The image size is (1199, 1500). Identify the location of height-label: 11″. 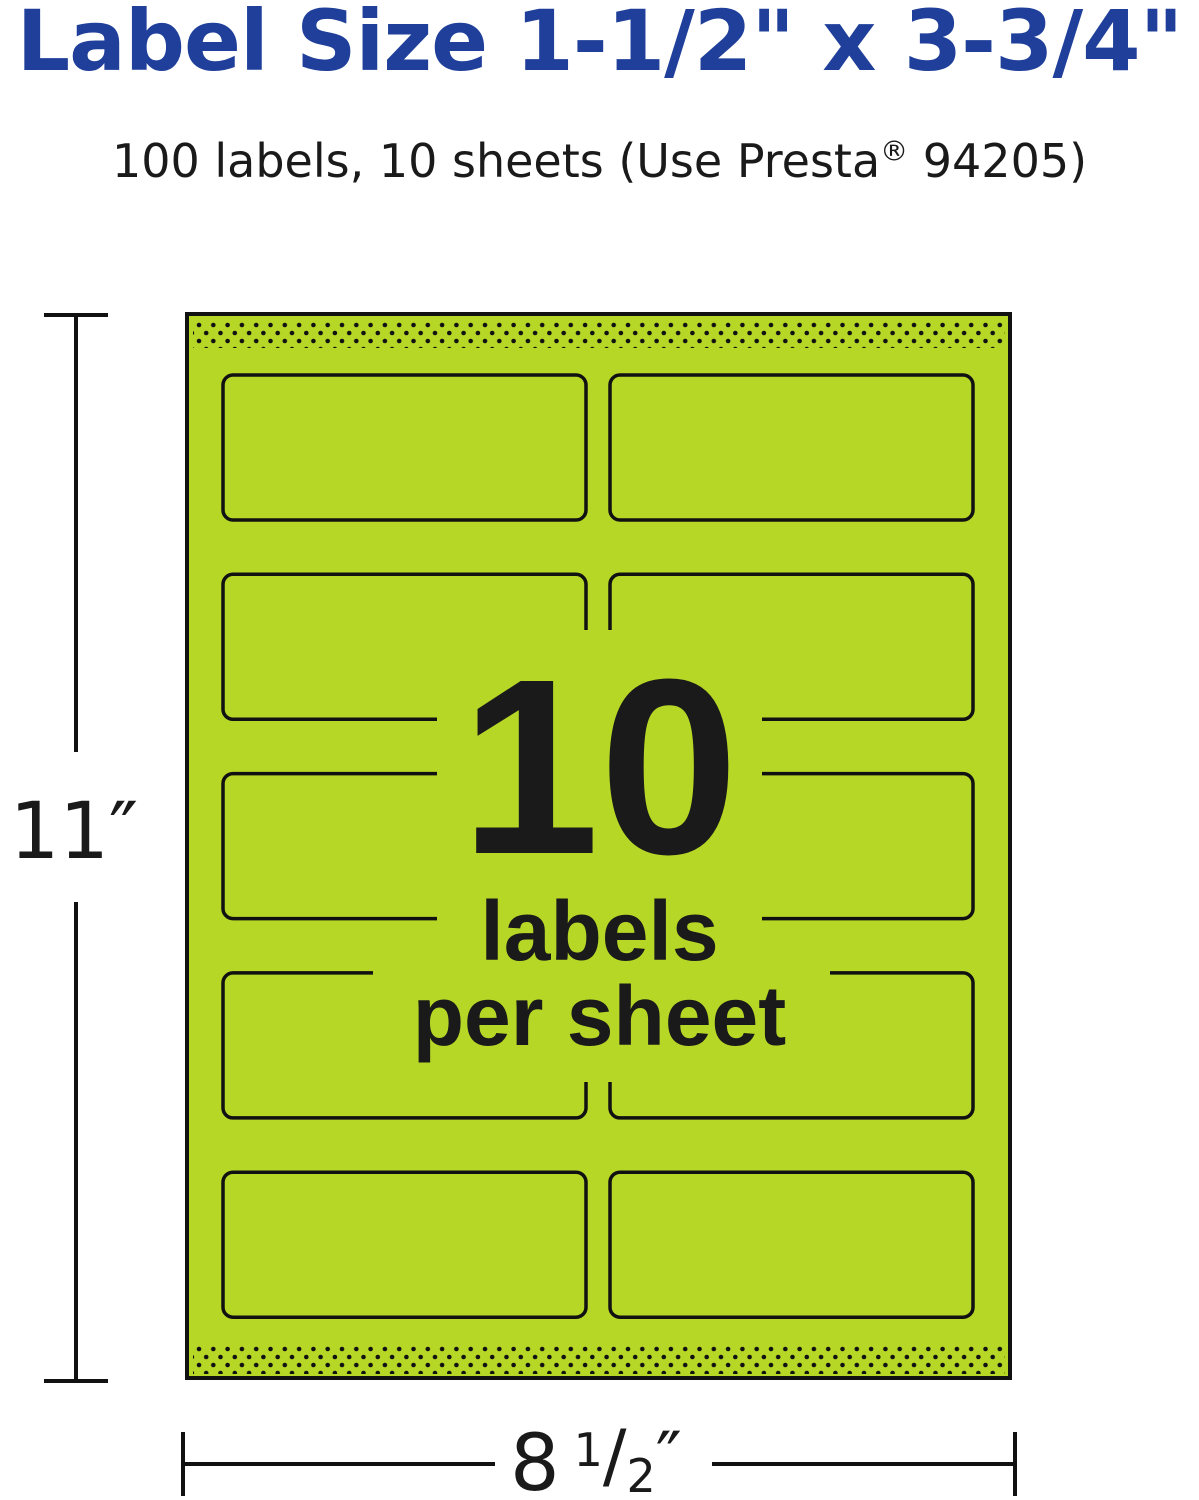
(74, 832).